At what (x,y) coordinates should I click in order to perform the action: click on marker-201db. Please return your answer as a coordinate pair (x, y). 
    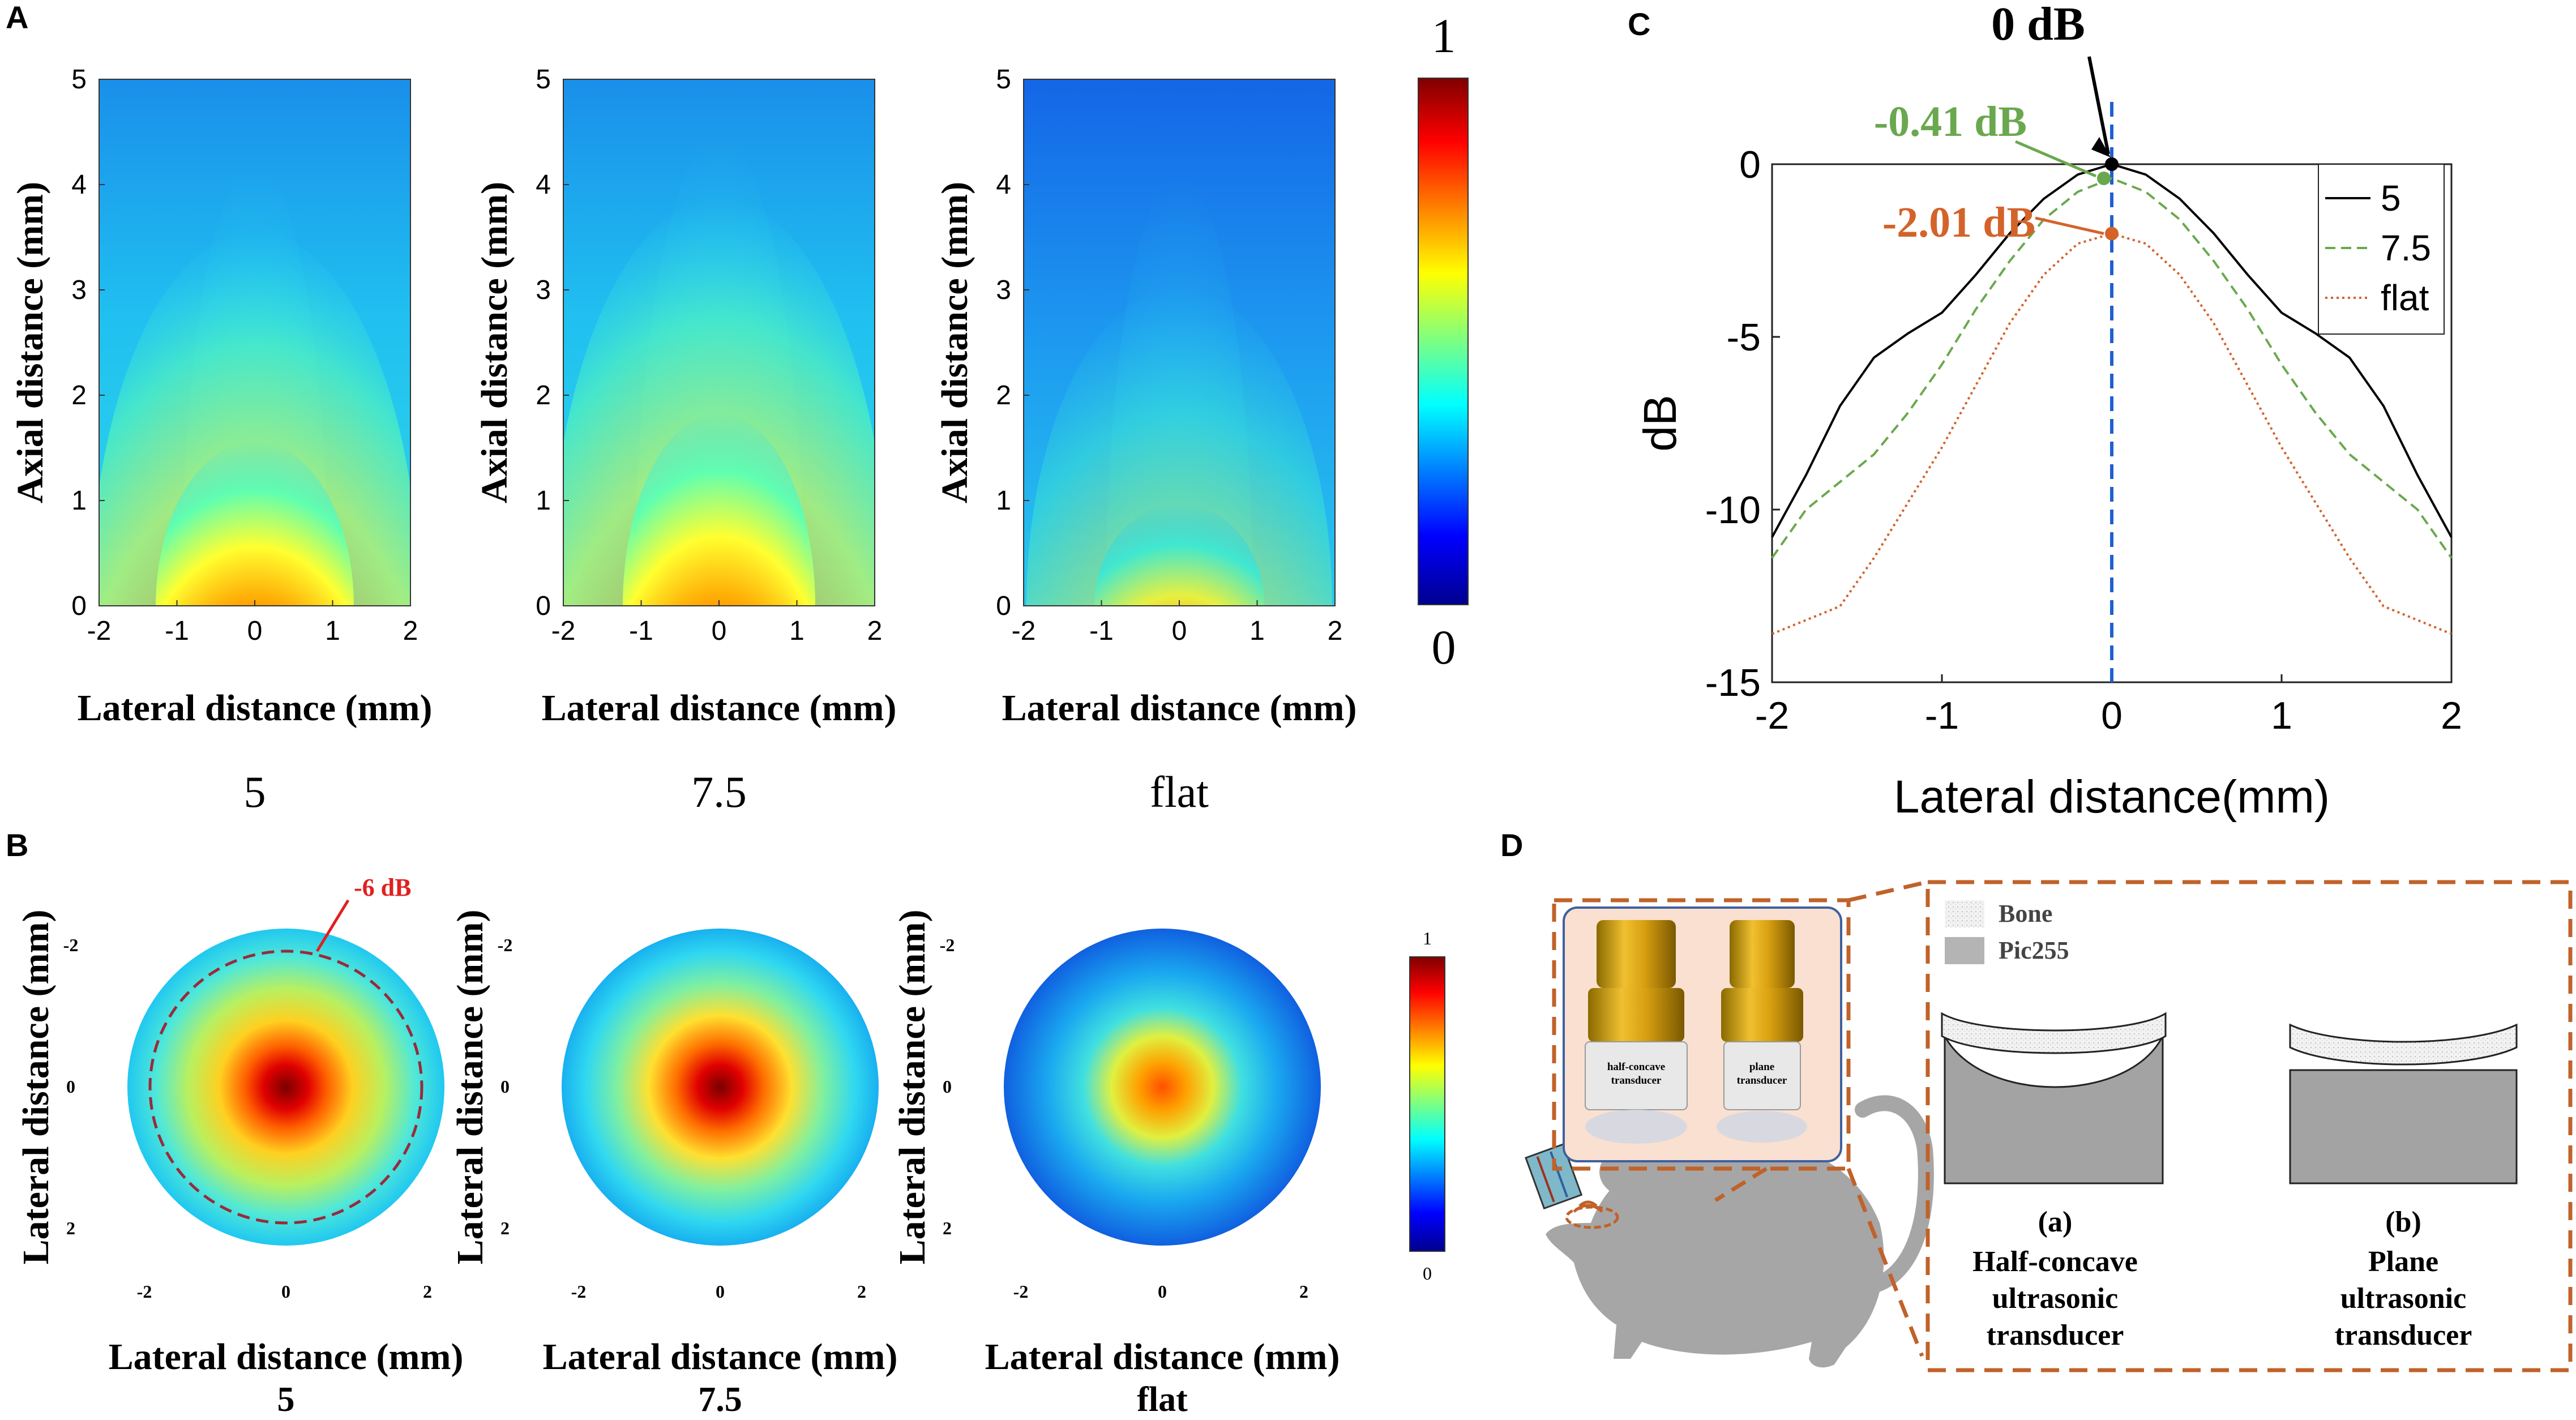
    Looking at the image, I should click on (2112, 233).